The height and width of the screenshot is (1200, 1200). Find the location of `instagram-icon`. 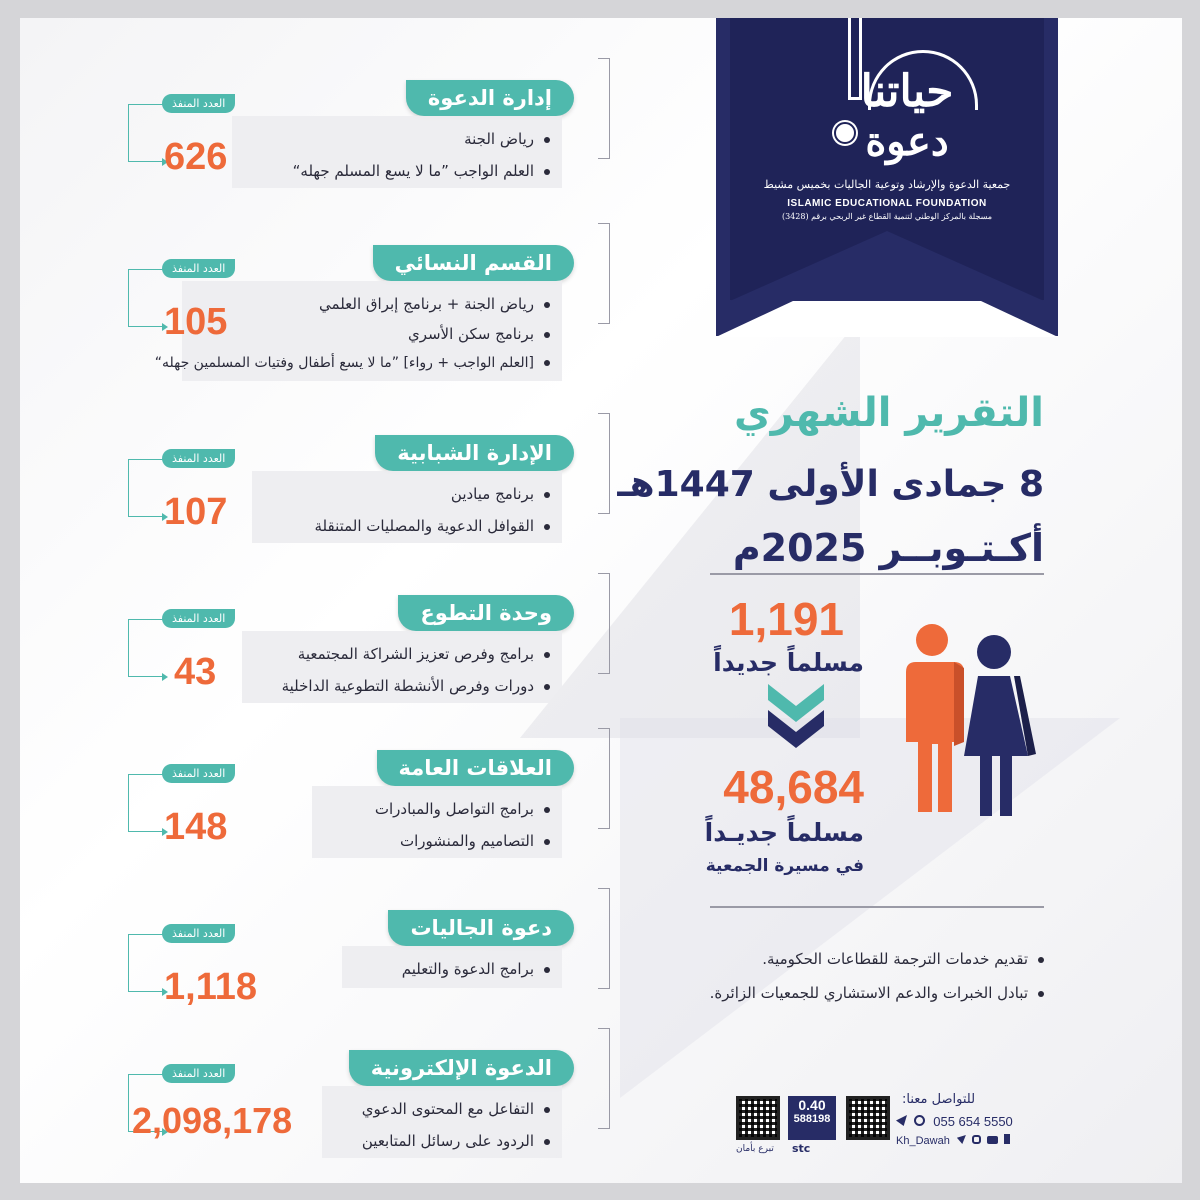

instagram-icon is located at coordinates (976, 1139).